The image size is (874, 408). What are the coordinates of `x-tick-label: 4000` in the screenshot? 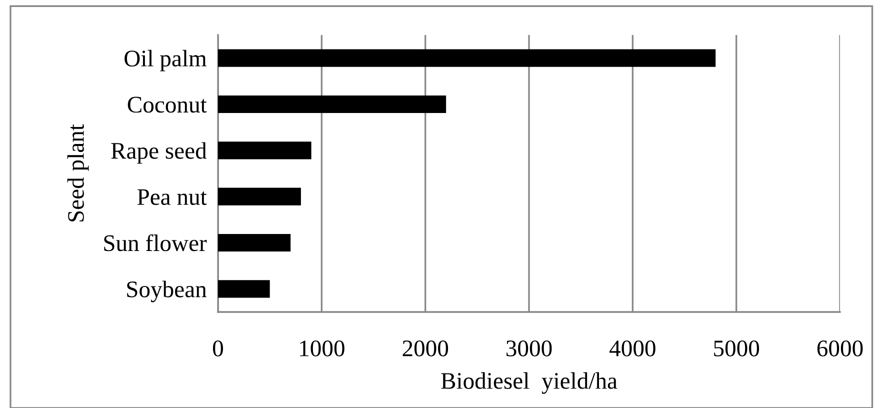 It's located at (633, 348).